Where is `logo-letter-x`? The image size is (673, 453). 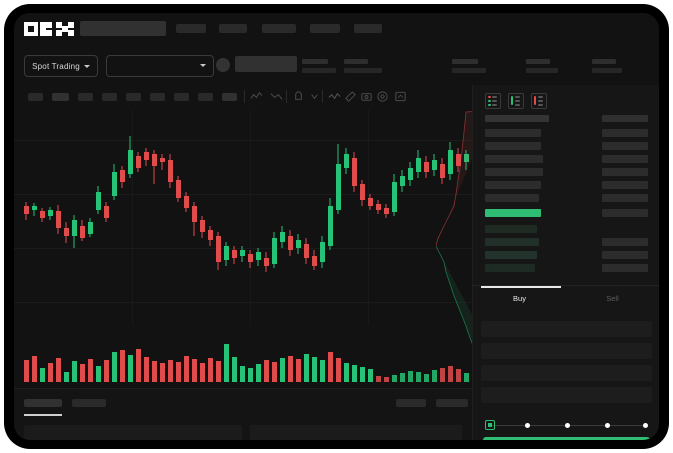
logo-letter-x is located at coordinates (65, 29).